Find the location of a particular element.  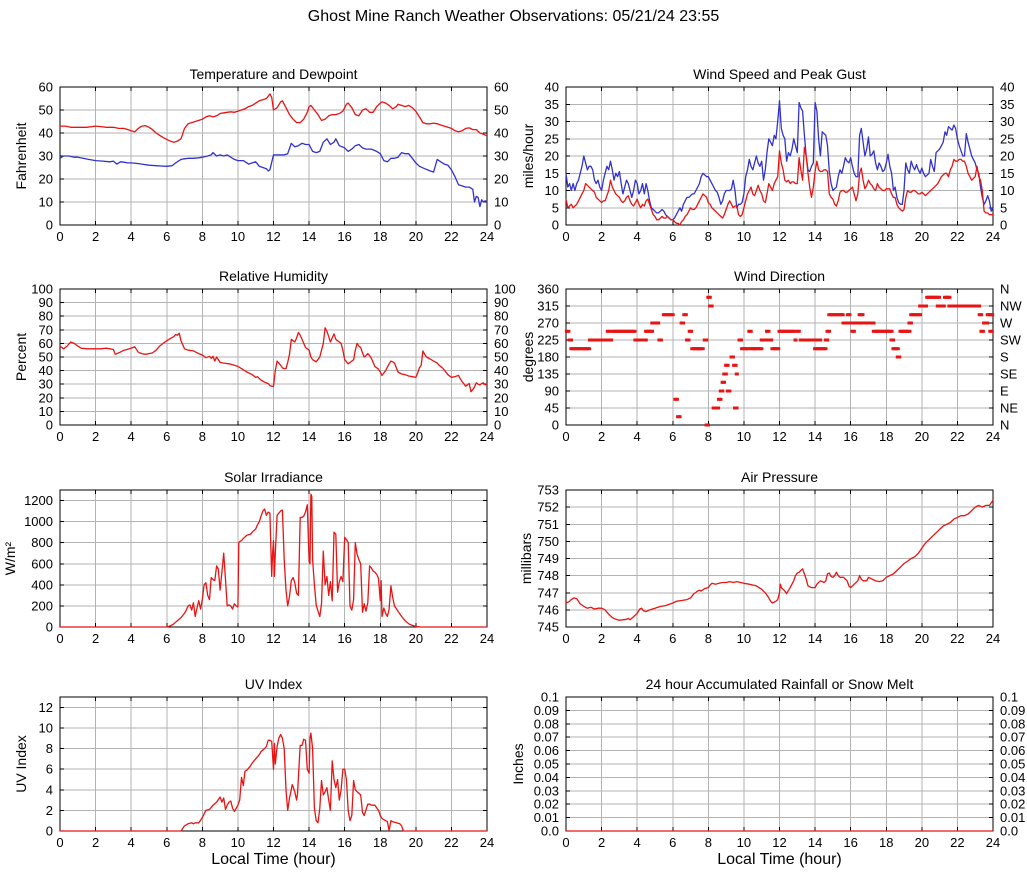

y-tick-label-right: N is located at coordinates (1004, 425).